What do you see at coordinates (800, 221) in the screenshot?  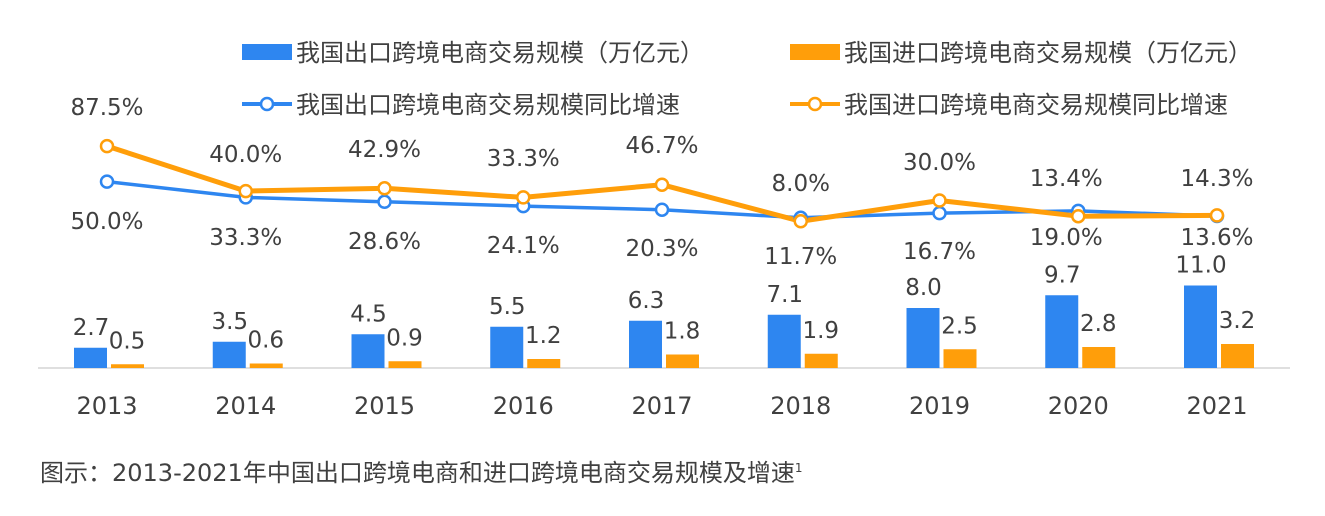 I see `import-growth-point-2018` at bounding box center [800, 221].